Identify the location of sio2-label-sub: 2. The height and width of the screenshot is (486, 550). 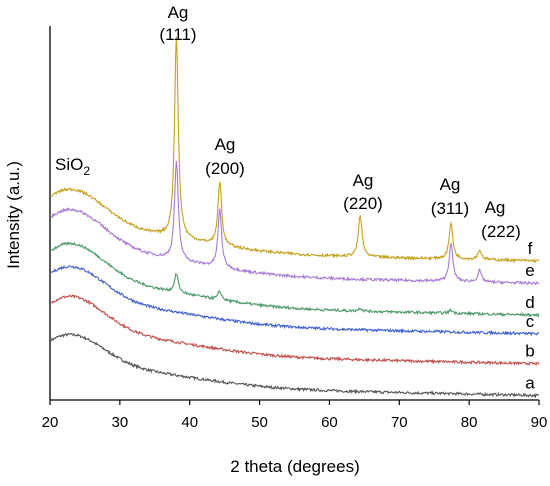
(86, 171).